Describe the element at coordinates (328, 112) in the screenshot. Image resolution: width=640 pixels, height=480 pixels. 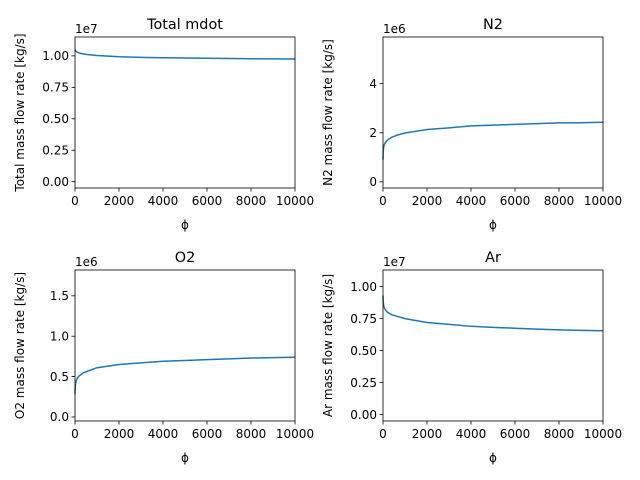
I see `y-axis-label: N2 mass flow rate [kg/s]` at that location.